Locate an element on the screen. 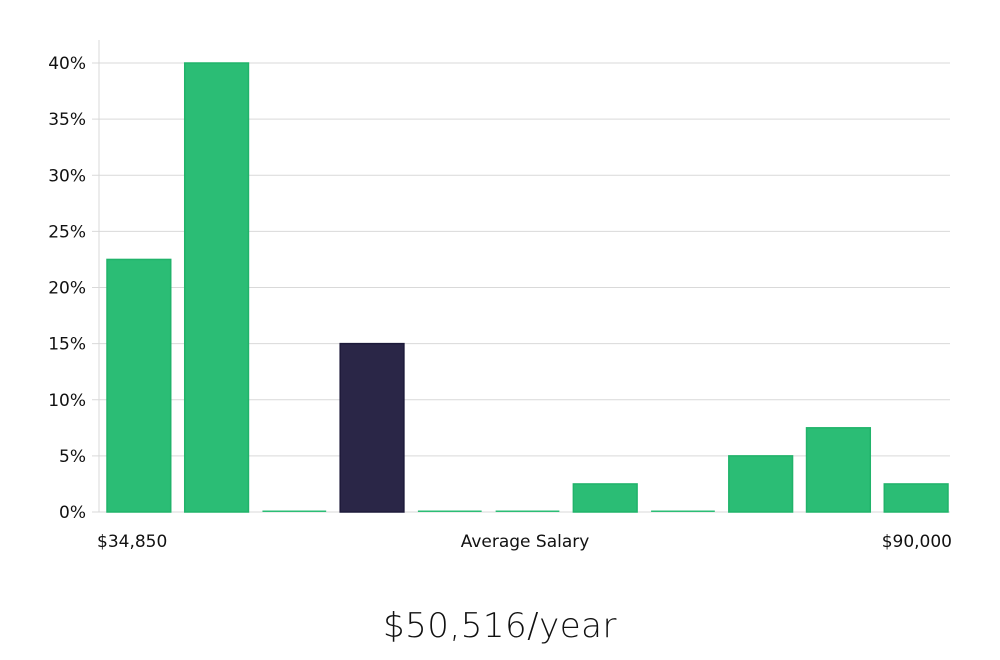  bar-highlight is located at coordinates (372, 427).